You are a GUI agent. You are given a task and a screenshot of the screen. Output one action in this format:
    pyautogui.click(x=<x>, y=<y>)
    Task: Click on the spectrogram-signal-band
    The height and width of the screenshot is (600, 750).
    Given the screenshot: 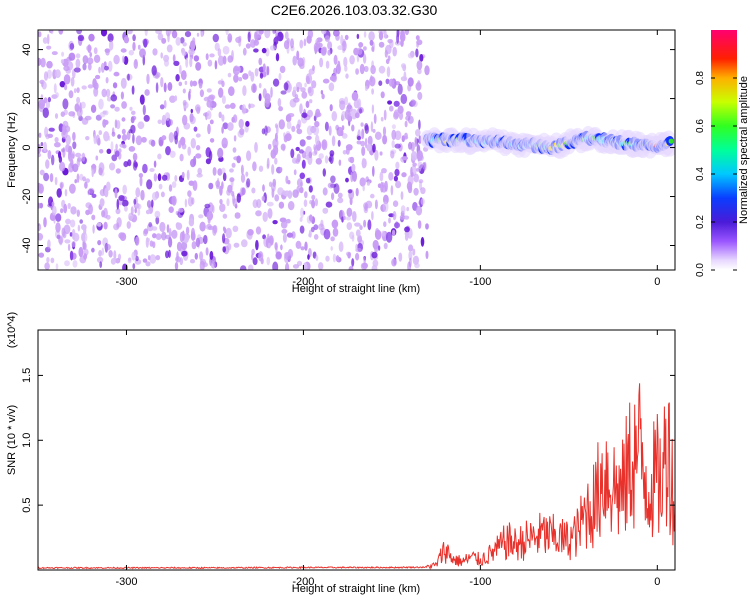 What is the action you would take?
    pyautogui.click(x=547, y=142)
    